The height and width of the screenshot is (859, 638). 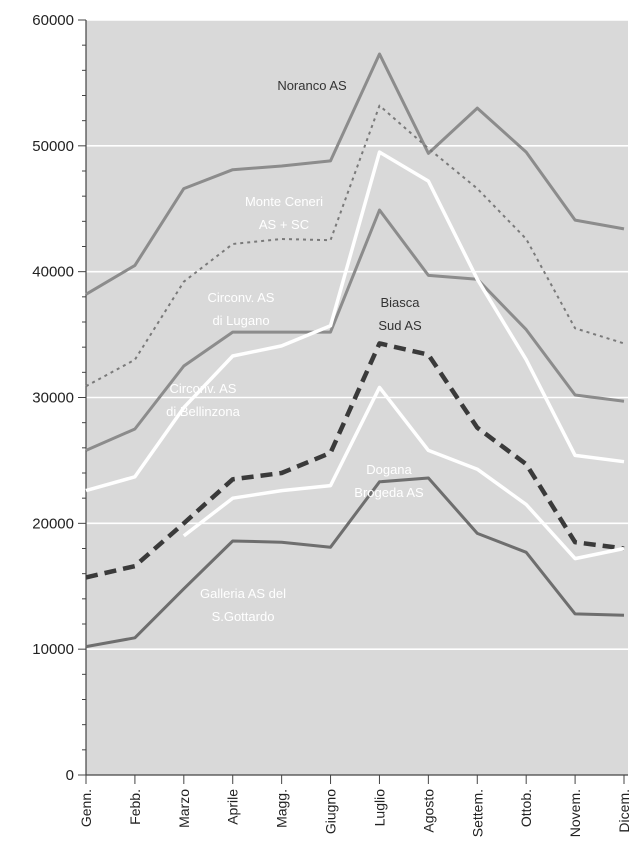 What do you see at coordinates (389, 469) in the screenshot?
I see `series-label: Dogana` at bounding box center [389, 469].